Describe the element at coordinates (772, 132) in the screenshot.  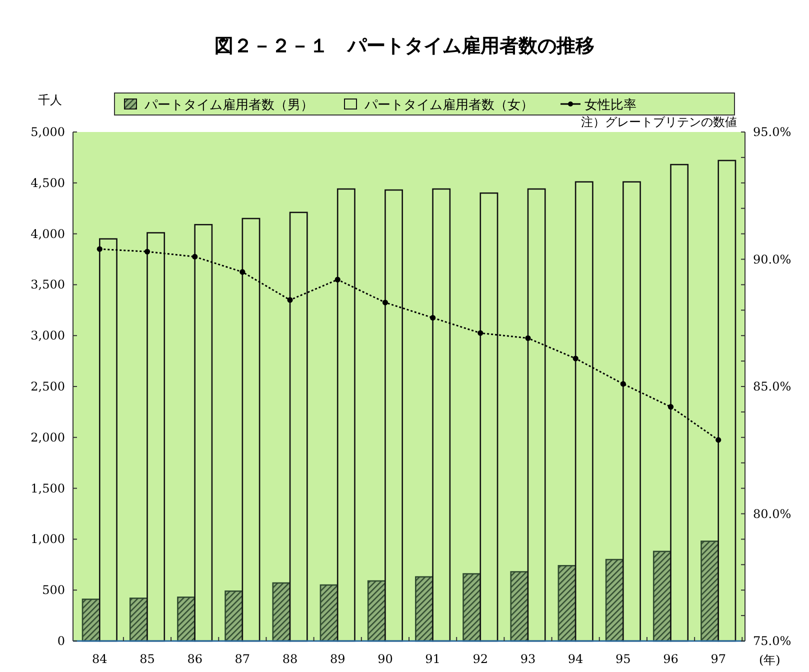
I see `y2-tick-label: 95.0%` at that location.